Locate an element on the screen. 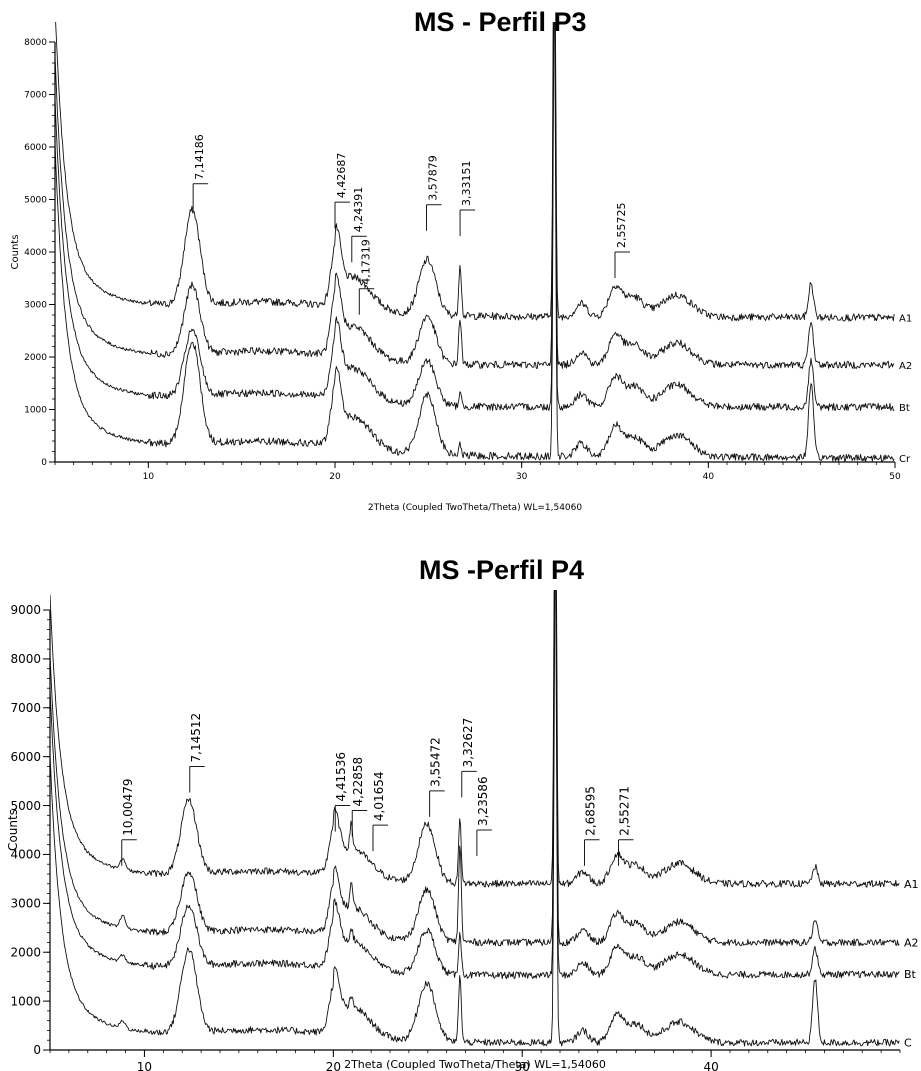 The width and height of the screenshot is (921, 1071). peak-label: 3,32627 is located at coordinates (468, 743).